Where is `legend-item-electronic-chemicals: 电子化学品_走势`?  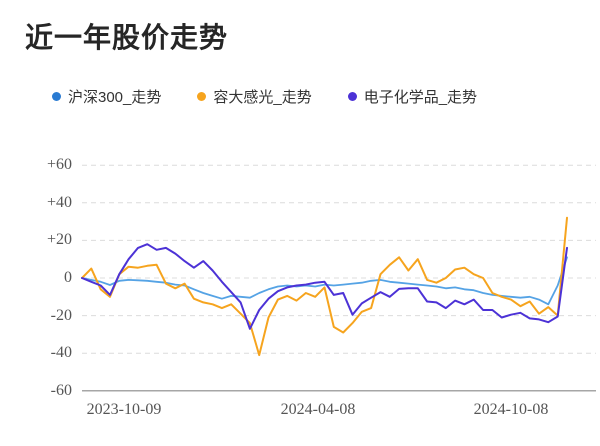
legend-item-electronic-chemicals: 电子化学品_走势 is located at coordinates (412, 96).